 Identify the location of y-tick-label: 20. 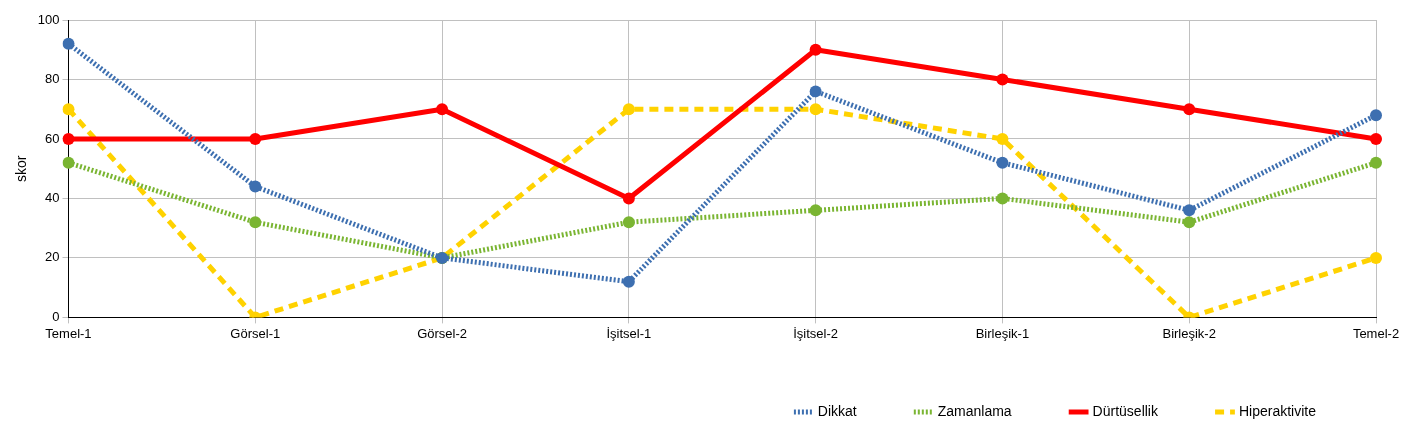
(52, 257).